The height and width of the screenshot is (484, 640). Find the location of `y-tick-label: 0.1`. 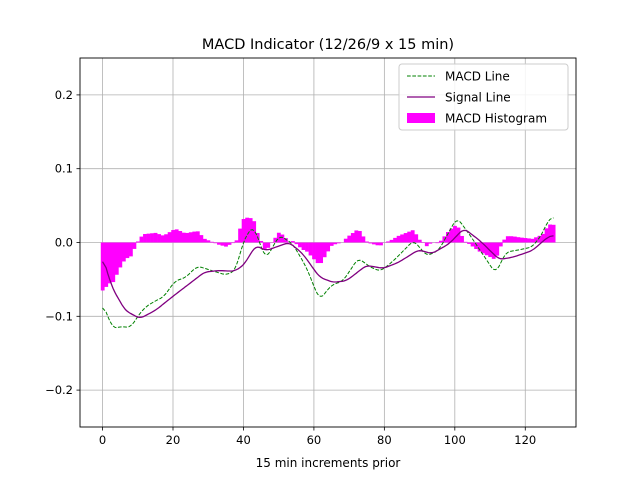

y-tick-label: 0.1 is located at coordinates (64, 169).